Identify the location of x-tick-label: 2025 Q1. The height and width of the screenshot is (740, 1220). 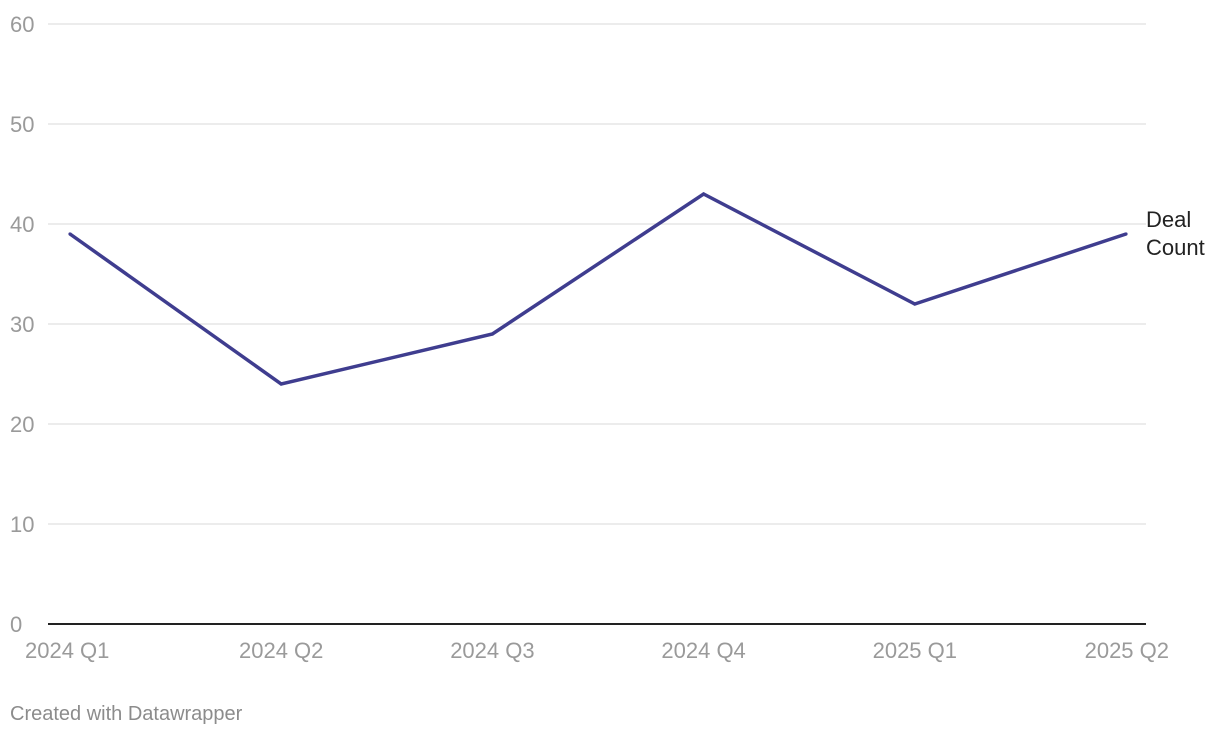
(915, 650).